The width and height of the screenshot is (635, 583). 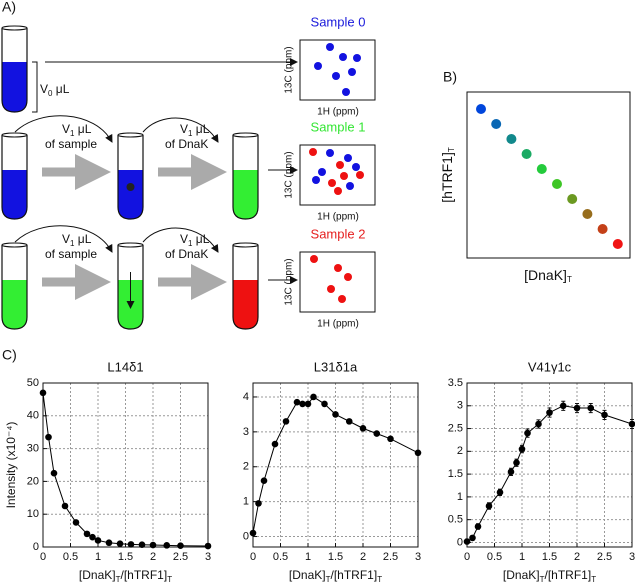 What do you see at coordinates (33, 383) in the screenshot?
I see `y-tick-label: 50` at bounding box center [33, 383].